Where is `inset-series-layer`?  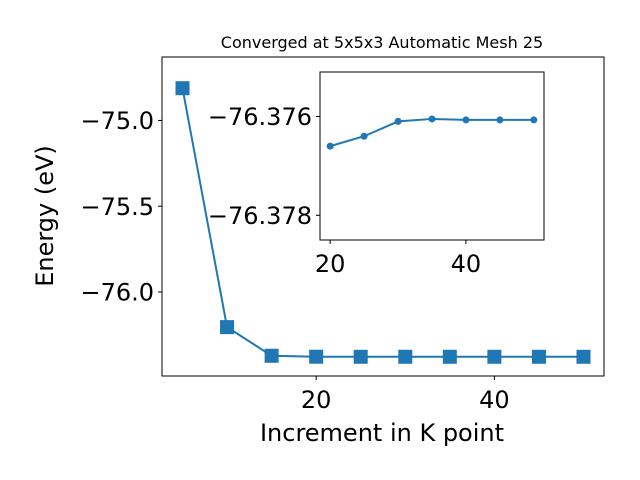 inset-series-layer is located at coordinates (432, 132).